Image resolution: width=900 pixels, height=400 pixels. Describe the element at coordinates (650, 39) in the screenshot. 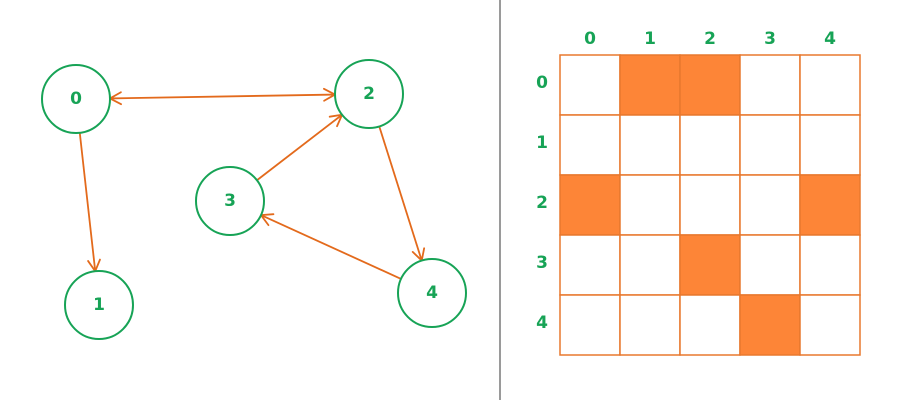

I see `column-header: 1` at that location.